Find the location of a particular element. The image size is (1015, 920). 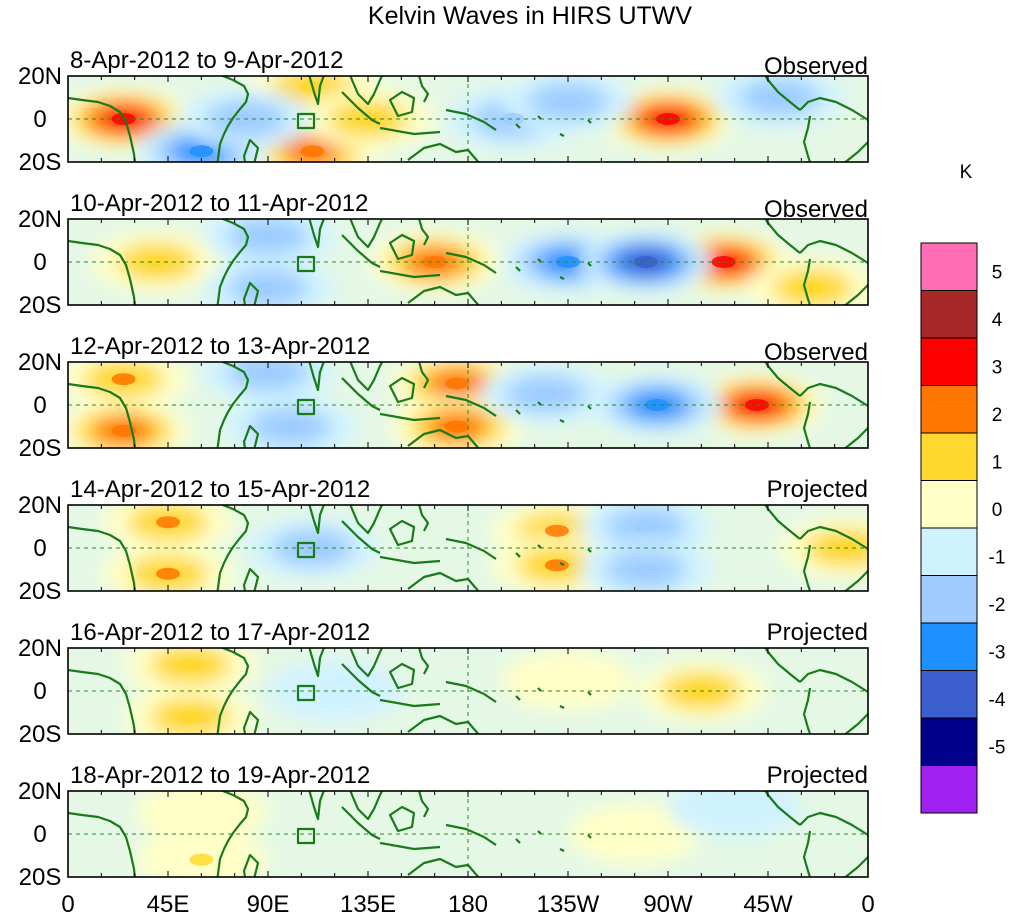

colorbar-tick-label: -4 is located at coordinates (997, 700).